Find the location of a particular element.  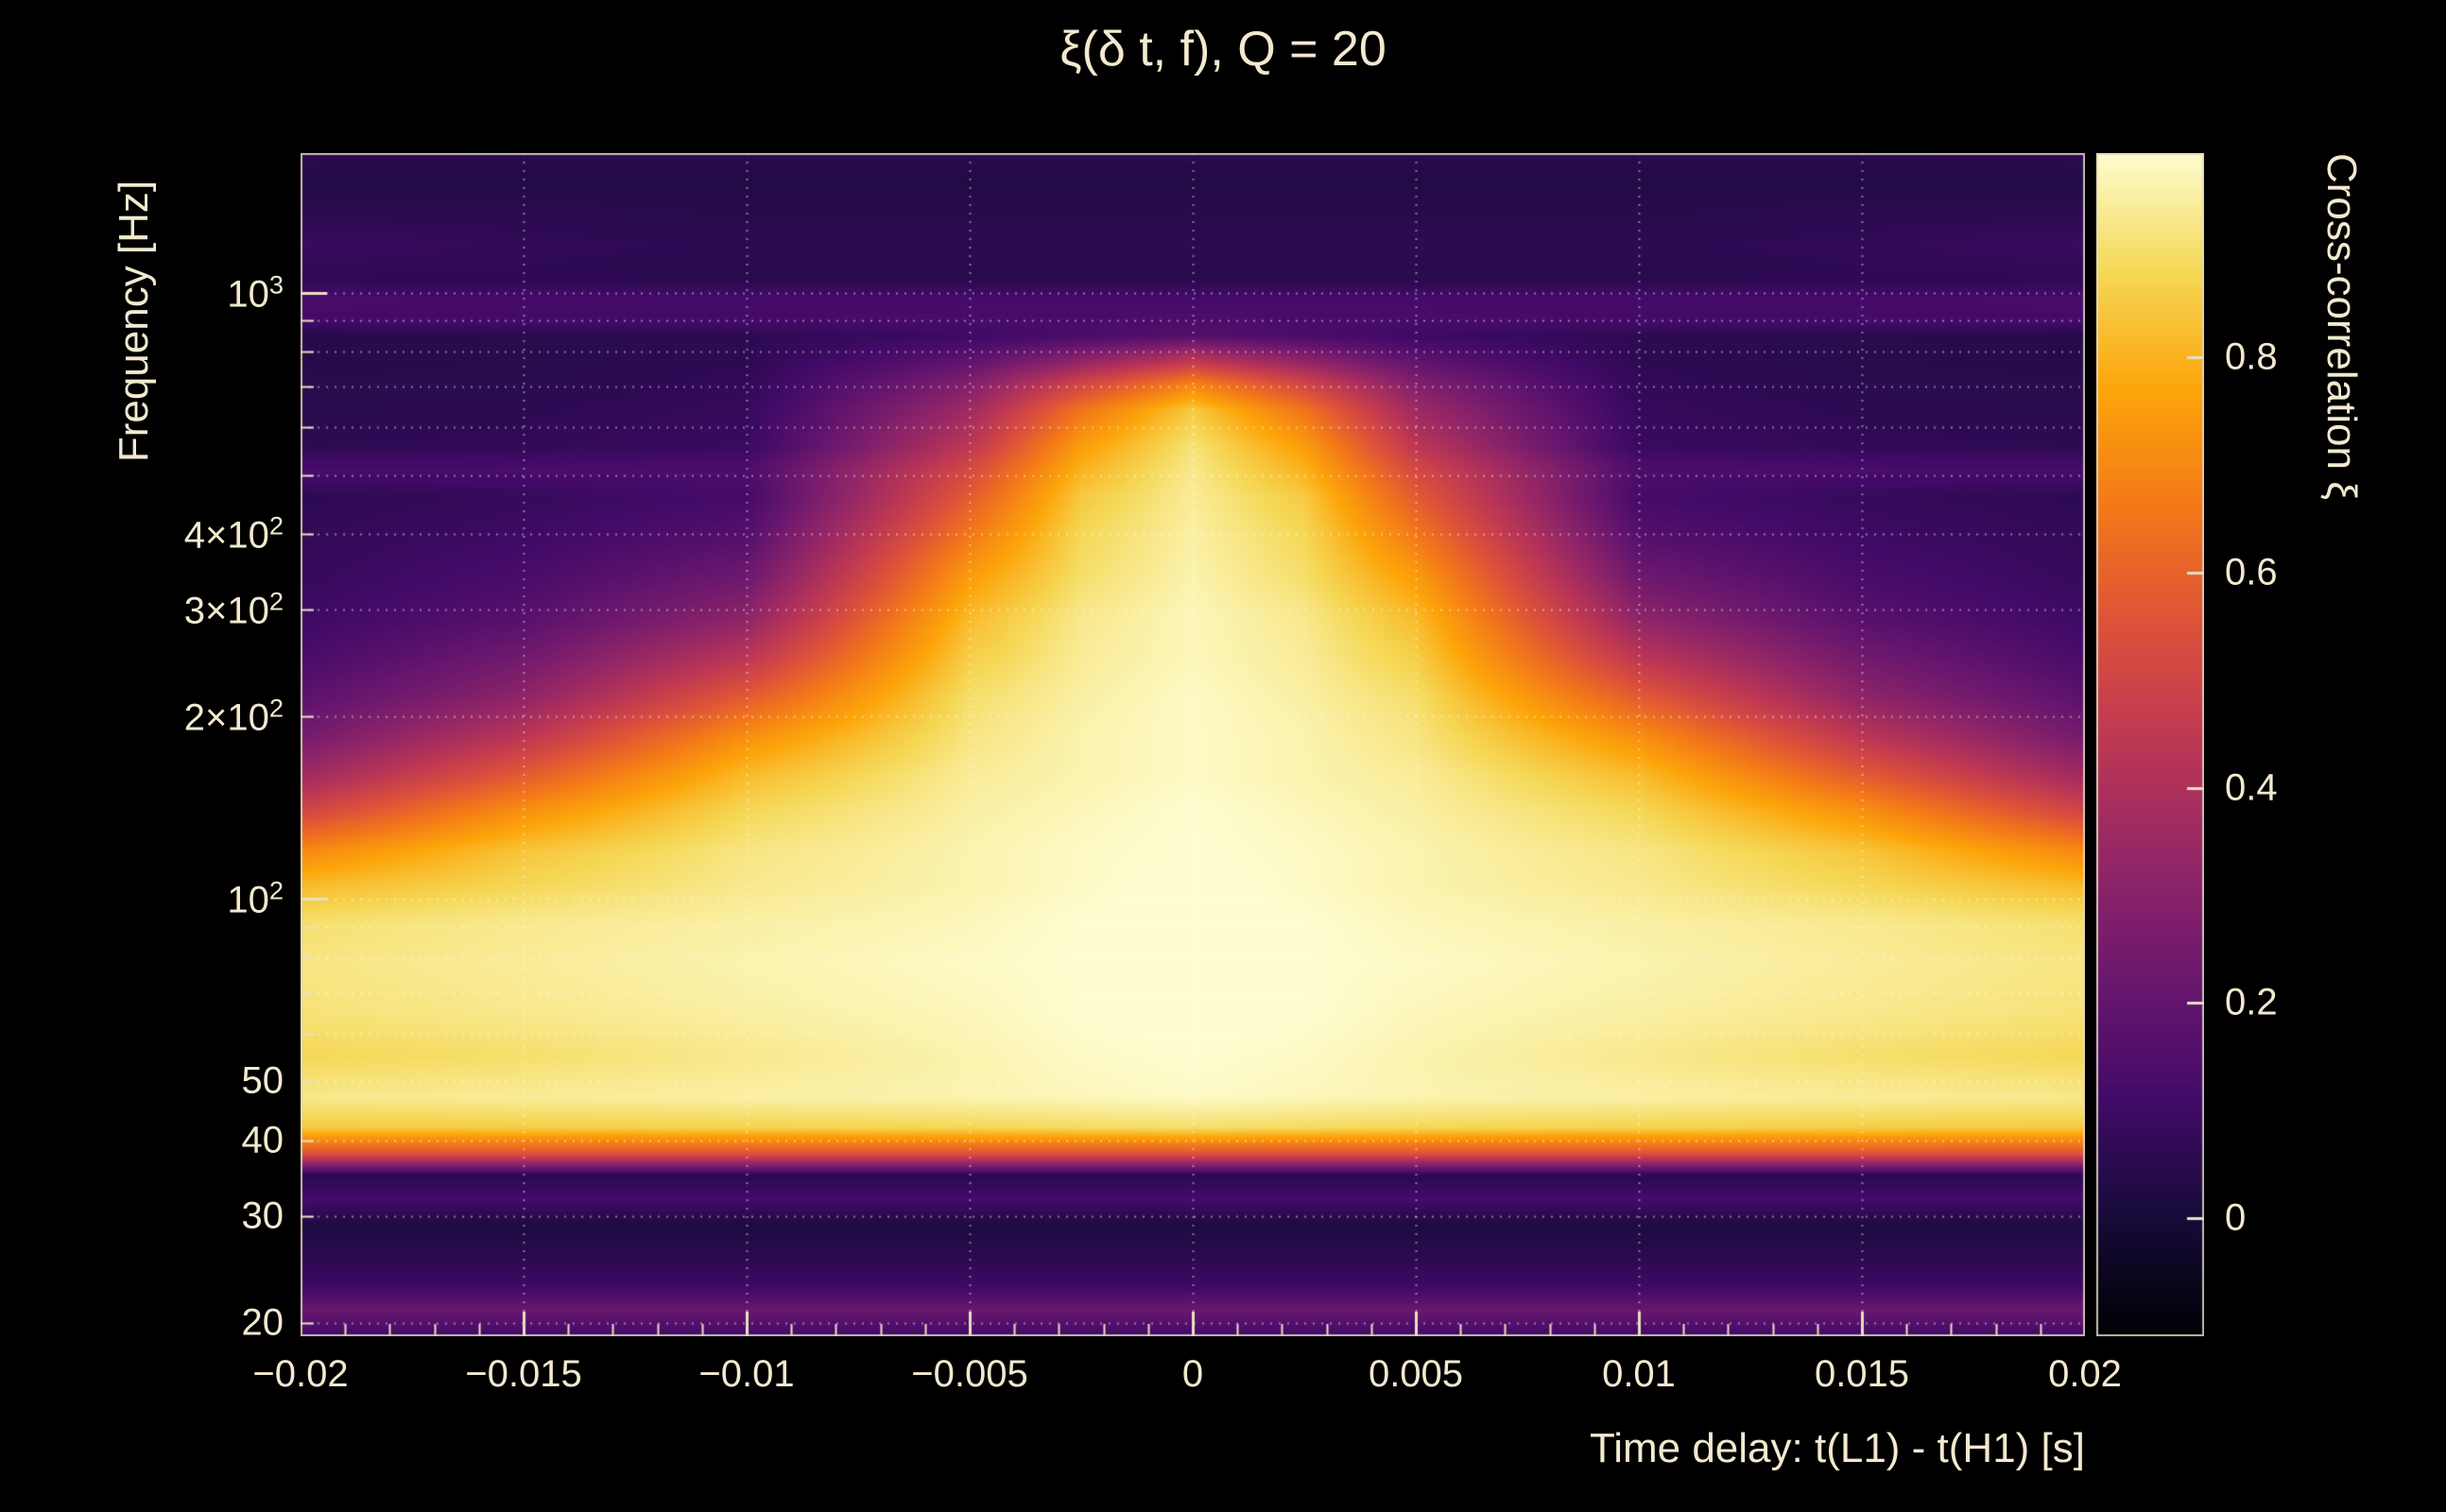

colorbar-tick-label: 0.2 is located at coordinates (2252, 1002).